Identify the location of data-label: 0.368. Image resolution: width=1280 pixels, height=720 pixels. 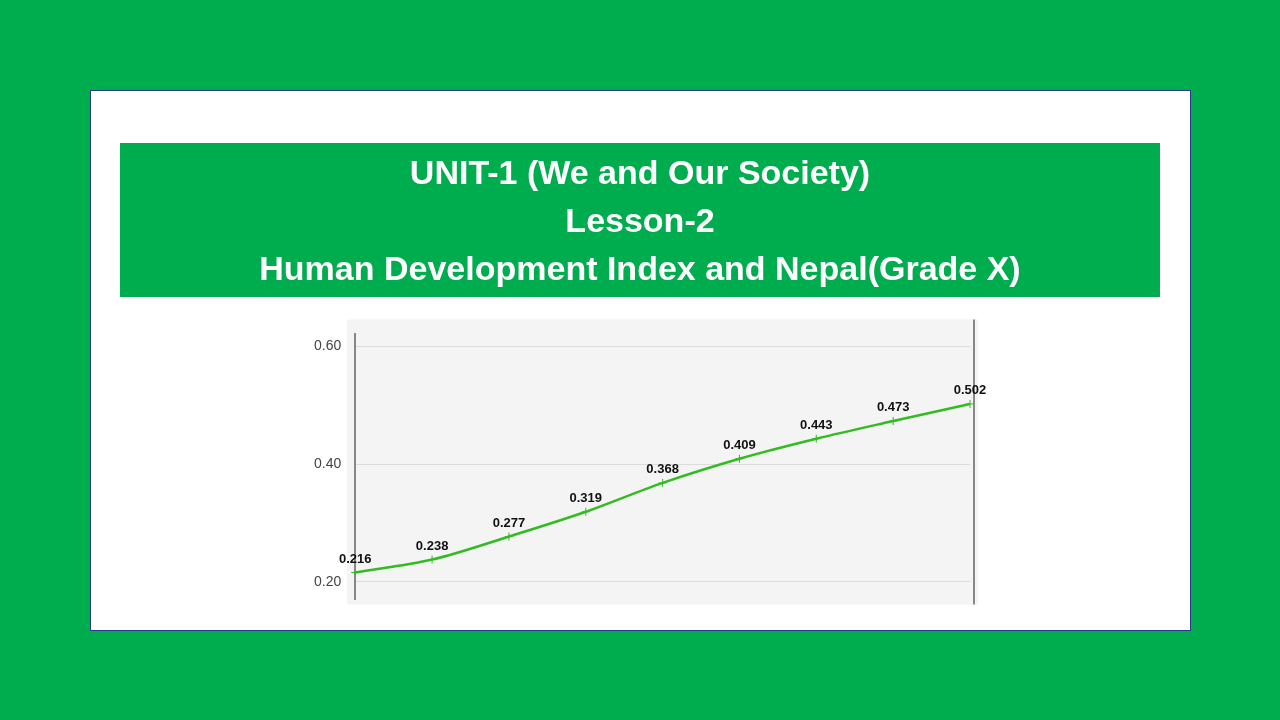
(662, 468).